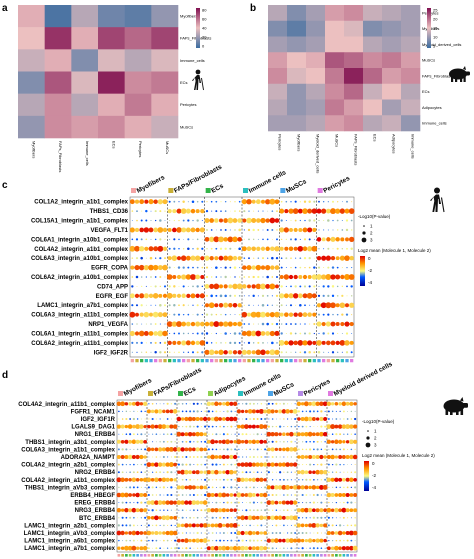  I want to click on interaction-label: COL6A2_integrin_a10b1_complex, so click(80, 278).